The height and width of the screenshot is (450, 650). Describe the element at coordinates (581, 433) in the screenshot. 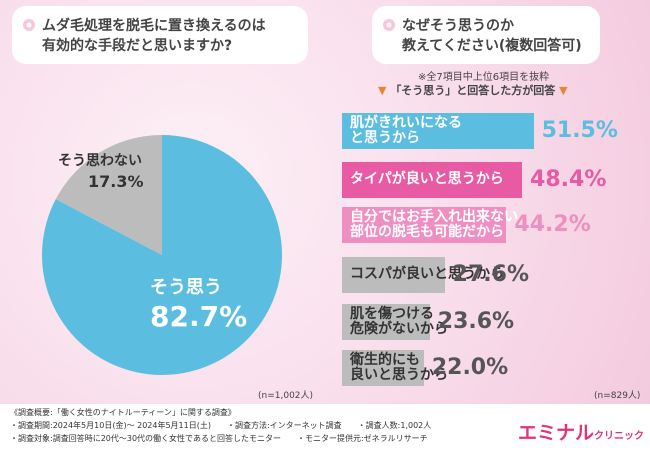

I see `clinic-logo: エミナルクリニック` at that location.